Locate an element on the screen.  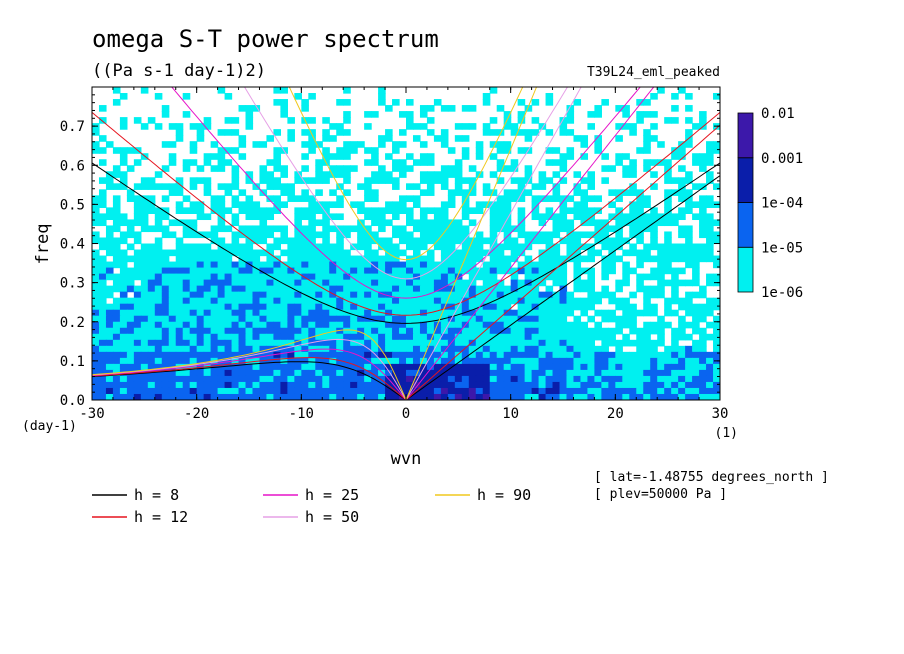
x-tick-label: 10 is located at coordinates (510, 414).